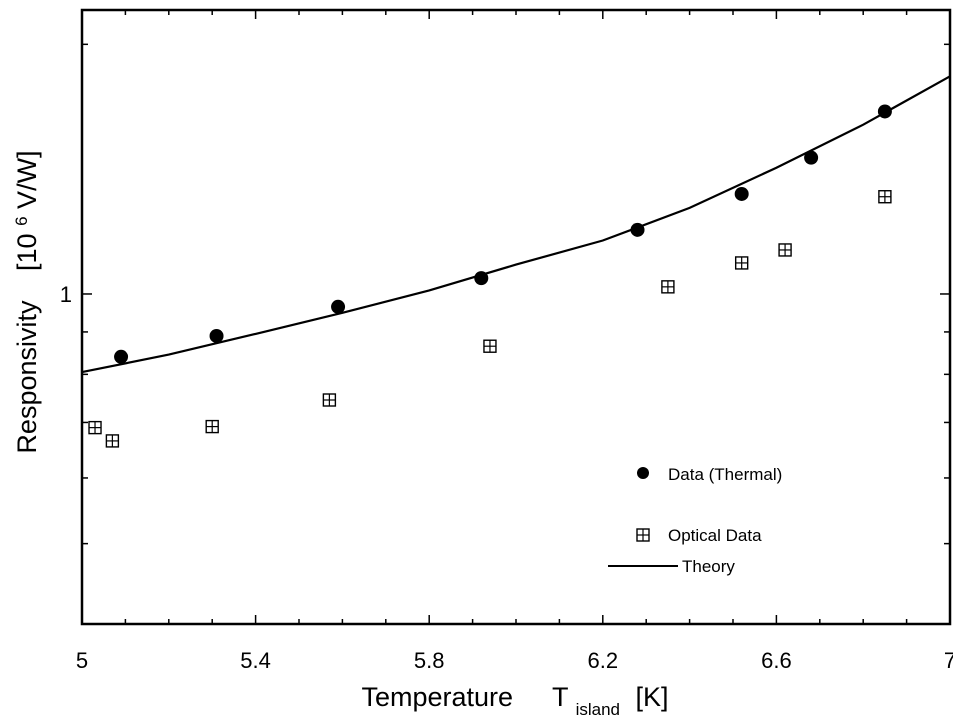 Image resolution: width=953 pixels, height=719 pixels. Describe the element at coordinates (21, 220) in the screenshot. I see `y-axis-label-unit-exp: 6` at that location.